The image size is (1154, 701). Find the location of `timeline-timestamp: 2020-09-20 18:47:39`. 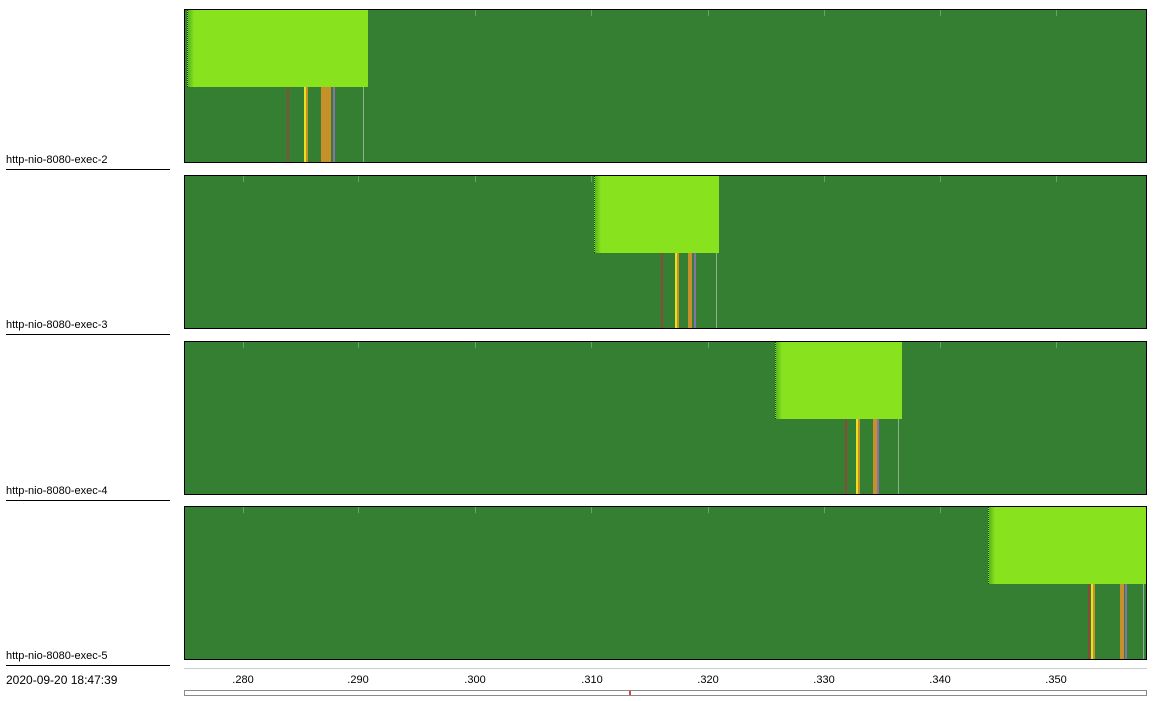

timeline-timestamp: 2020-09-20 18:47:39 is located at coordinates (62, 680).